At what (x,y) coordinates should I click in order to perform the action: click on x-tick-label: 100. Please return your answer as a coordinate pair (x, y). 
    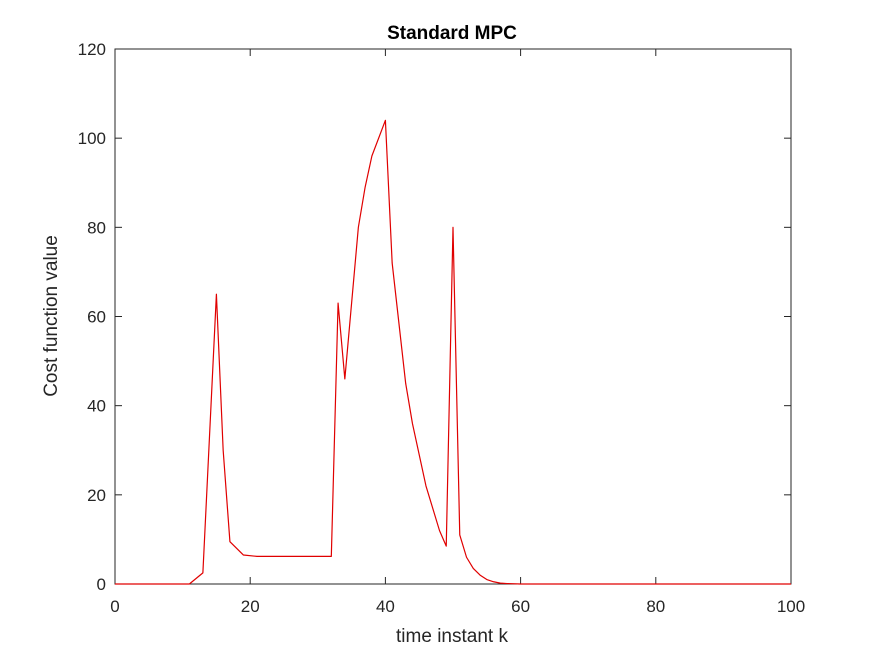
    Looking at the image, I should click on (791, 606).